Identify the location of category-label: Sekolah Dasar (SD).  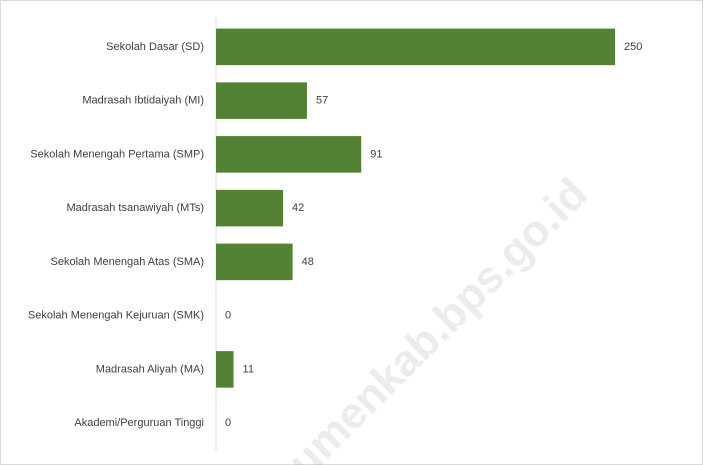
(155, 47).